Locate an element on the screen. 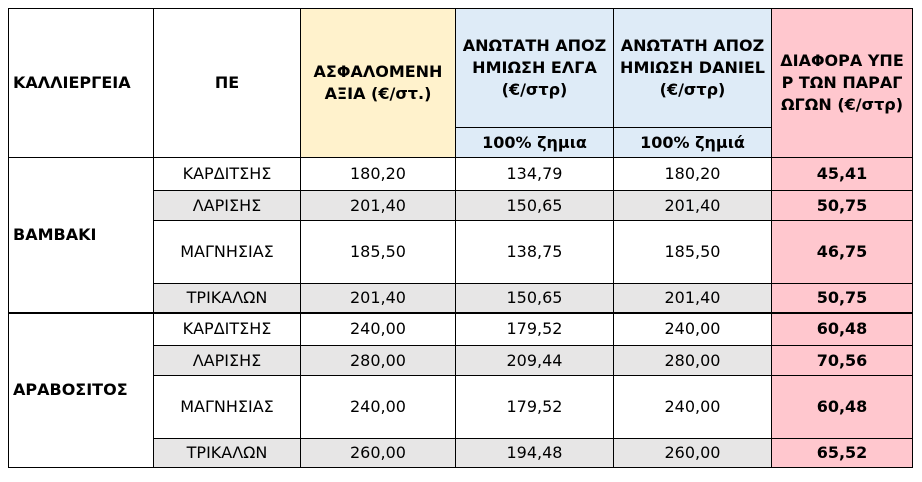  value-cell: 138,75 is located at coordinates (534, 252).